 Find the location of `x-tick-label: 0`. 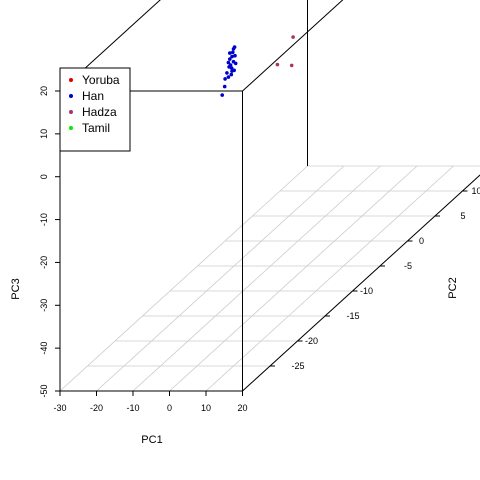

x-tick-label: 0 is located at coordinates (169, 408).